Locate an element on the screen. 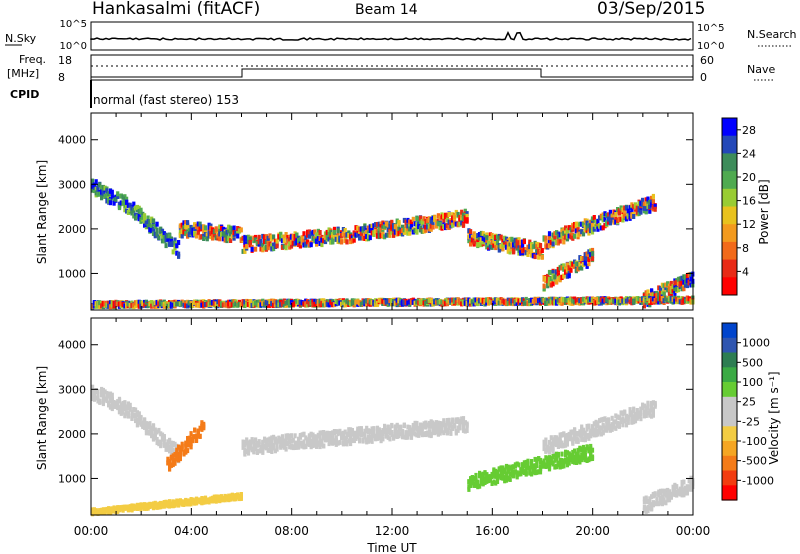  colorbar-tick-label: 28 is located at coordinates (749, 130).